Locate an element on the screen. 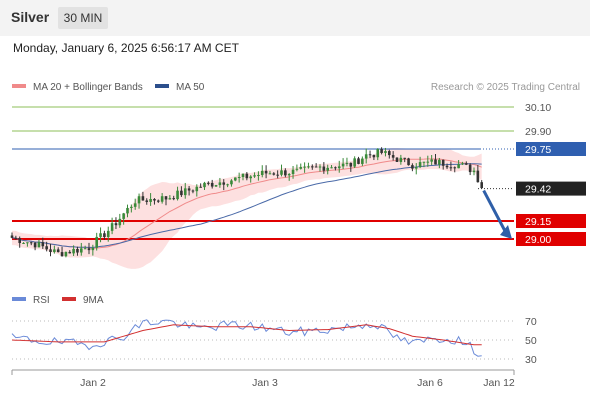 This screenshot has height=400, width=590. x-tick-label: Jan 2 is located at coordinates (93, 383).